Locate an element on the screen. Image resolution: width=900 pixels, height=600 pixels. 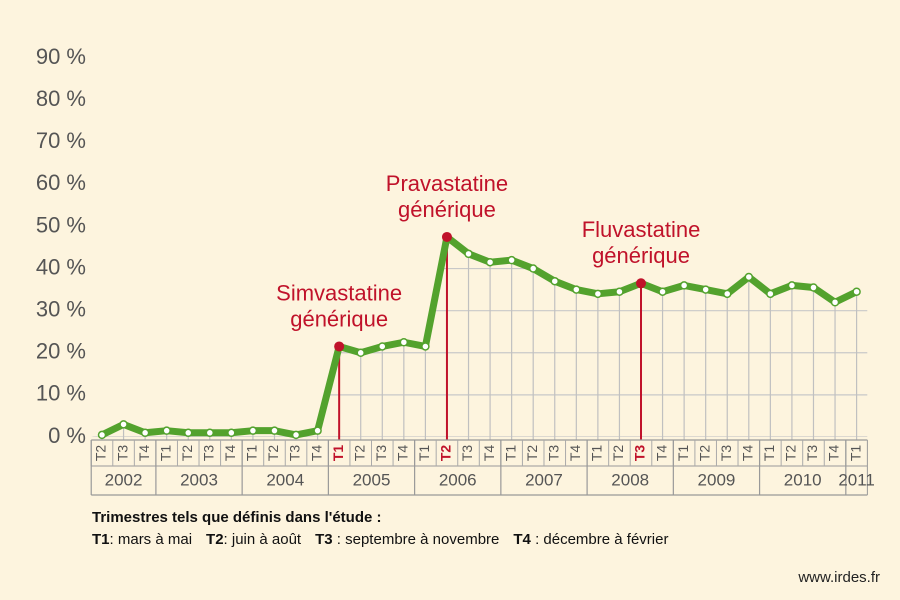
note-key: T3 is located at coordinates (324, 539).